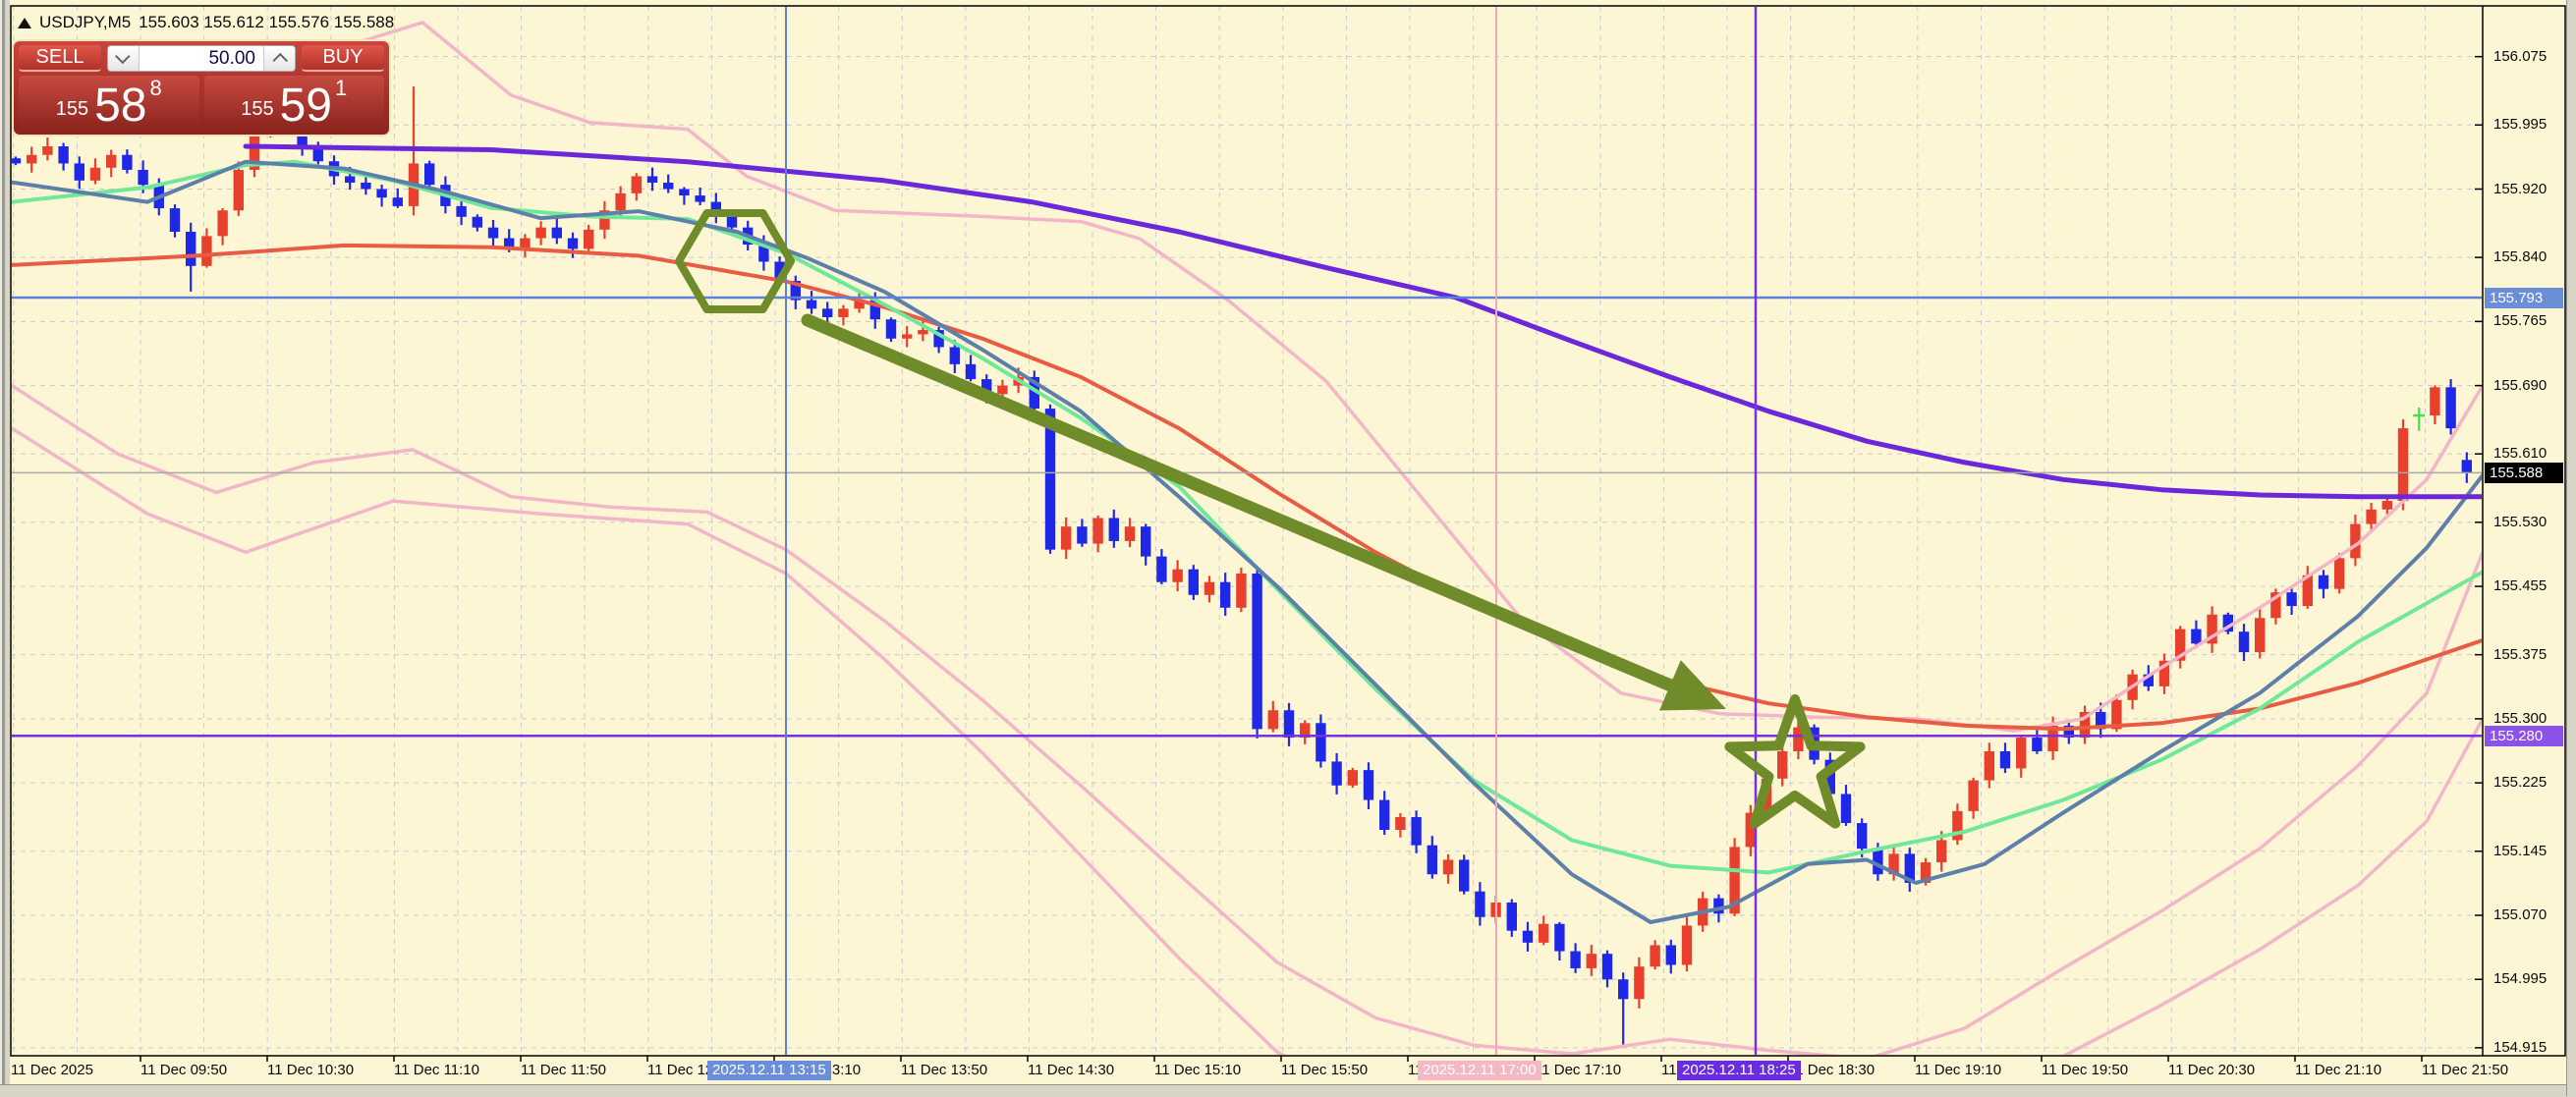 This screenshot has width=2576, height=1097. Describe the element at coordinates (85, 22) in the screenshot. I see `chart-symbol-timeframe: USDJPY,M5` at that location.